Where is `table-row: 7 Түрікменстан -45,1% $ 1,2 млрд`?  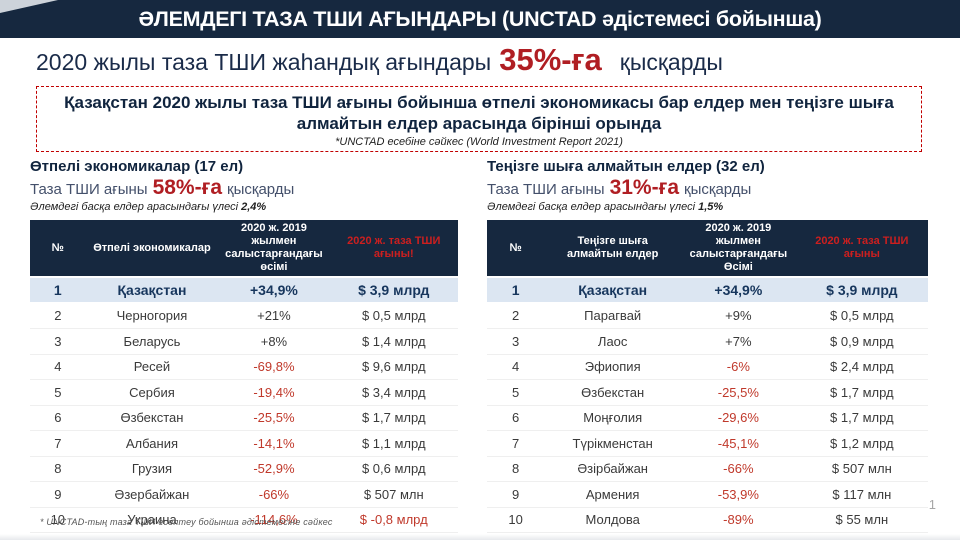
table-row: 7 Түрікменстан -45,1% $ 1,2 млрд is located at coordinates (707, 444).